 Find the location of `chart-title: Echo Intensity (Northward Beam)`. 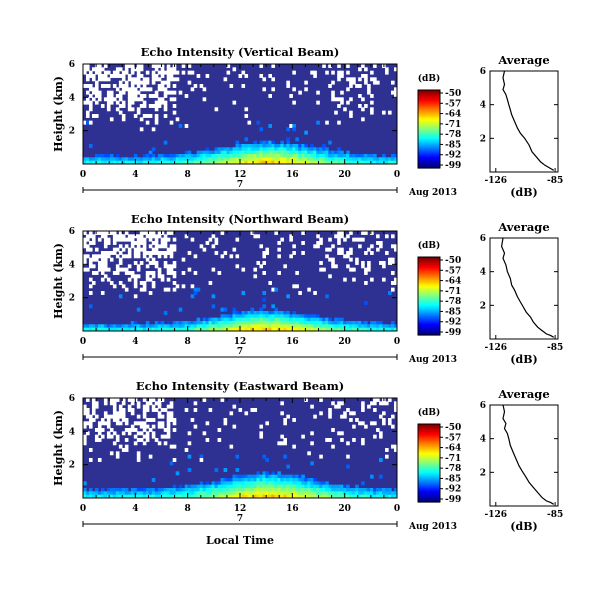

chart-title: Echo Intensity (Northward Beam) is located at coordinates (240, 219).